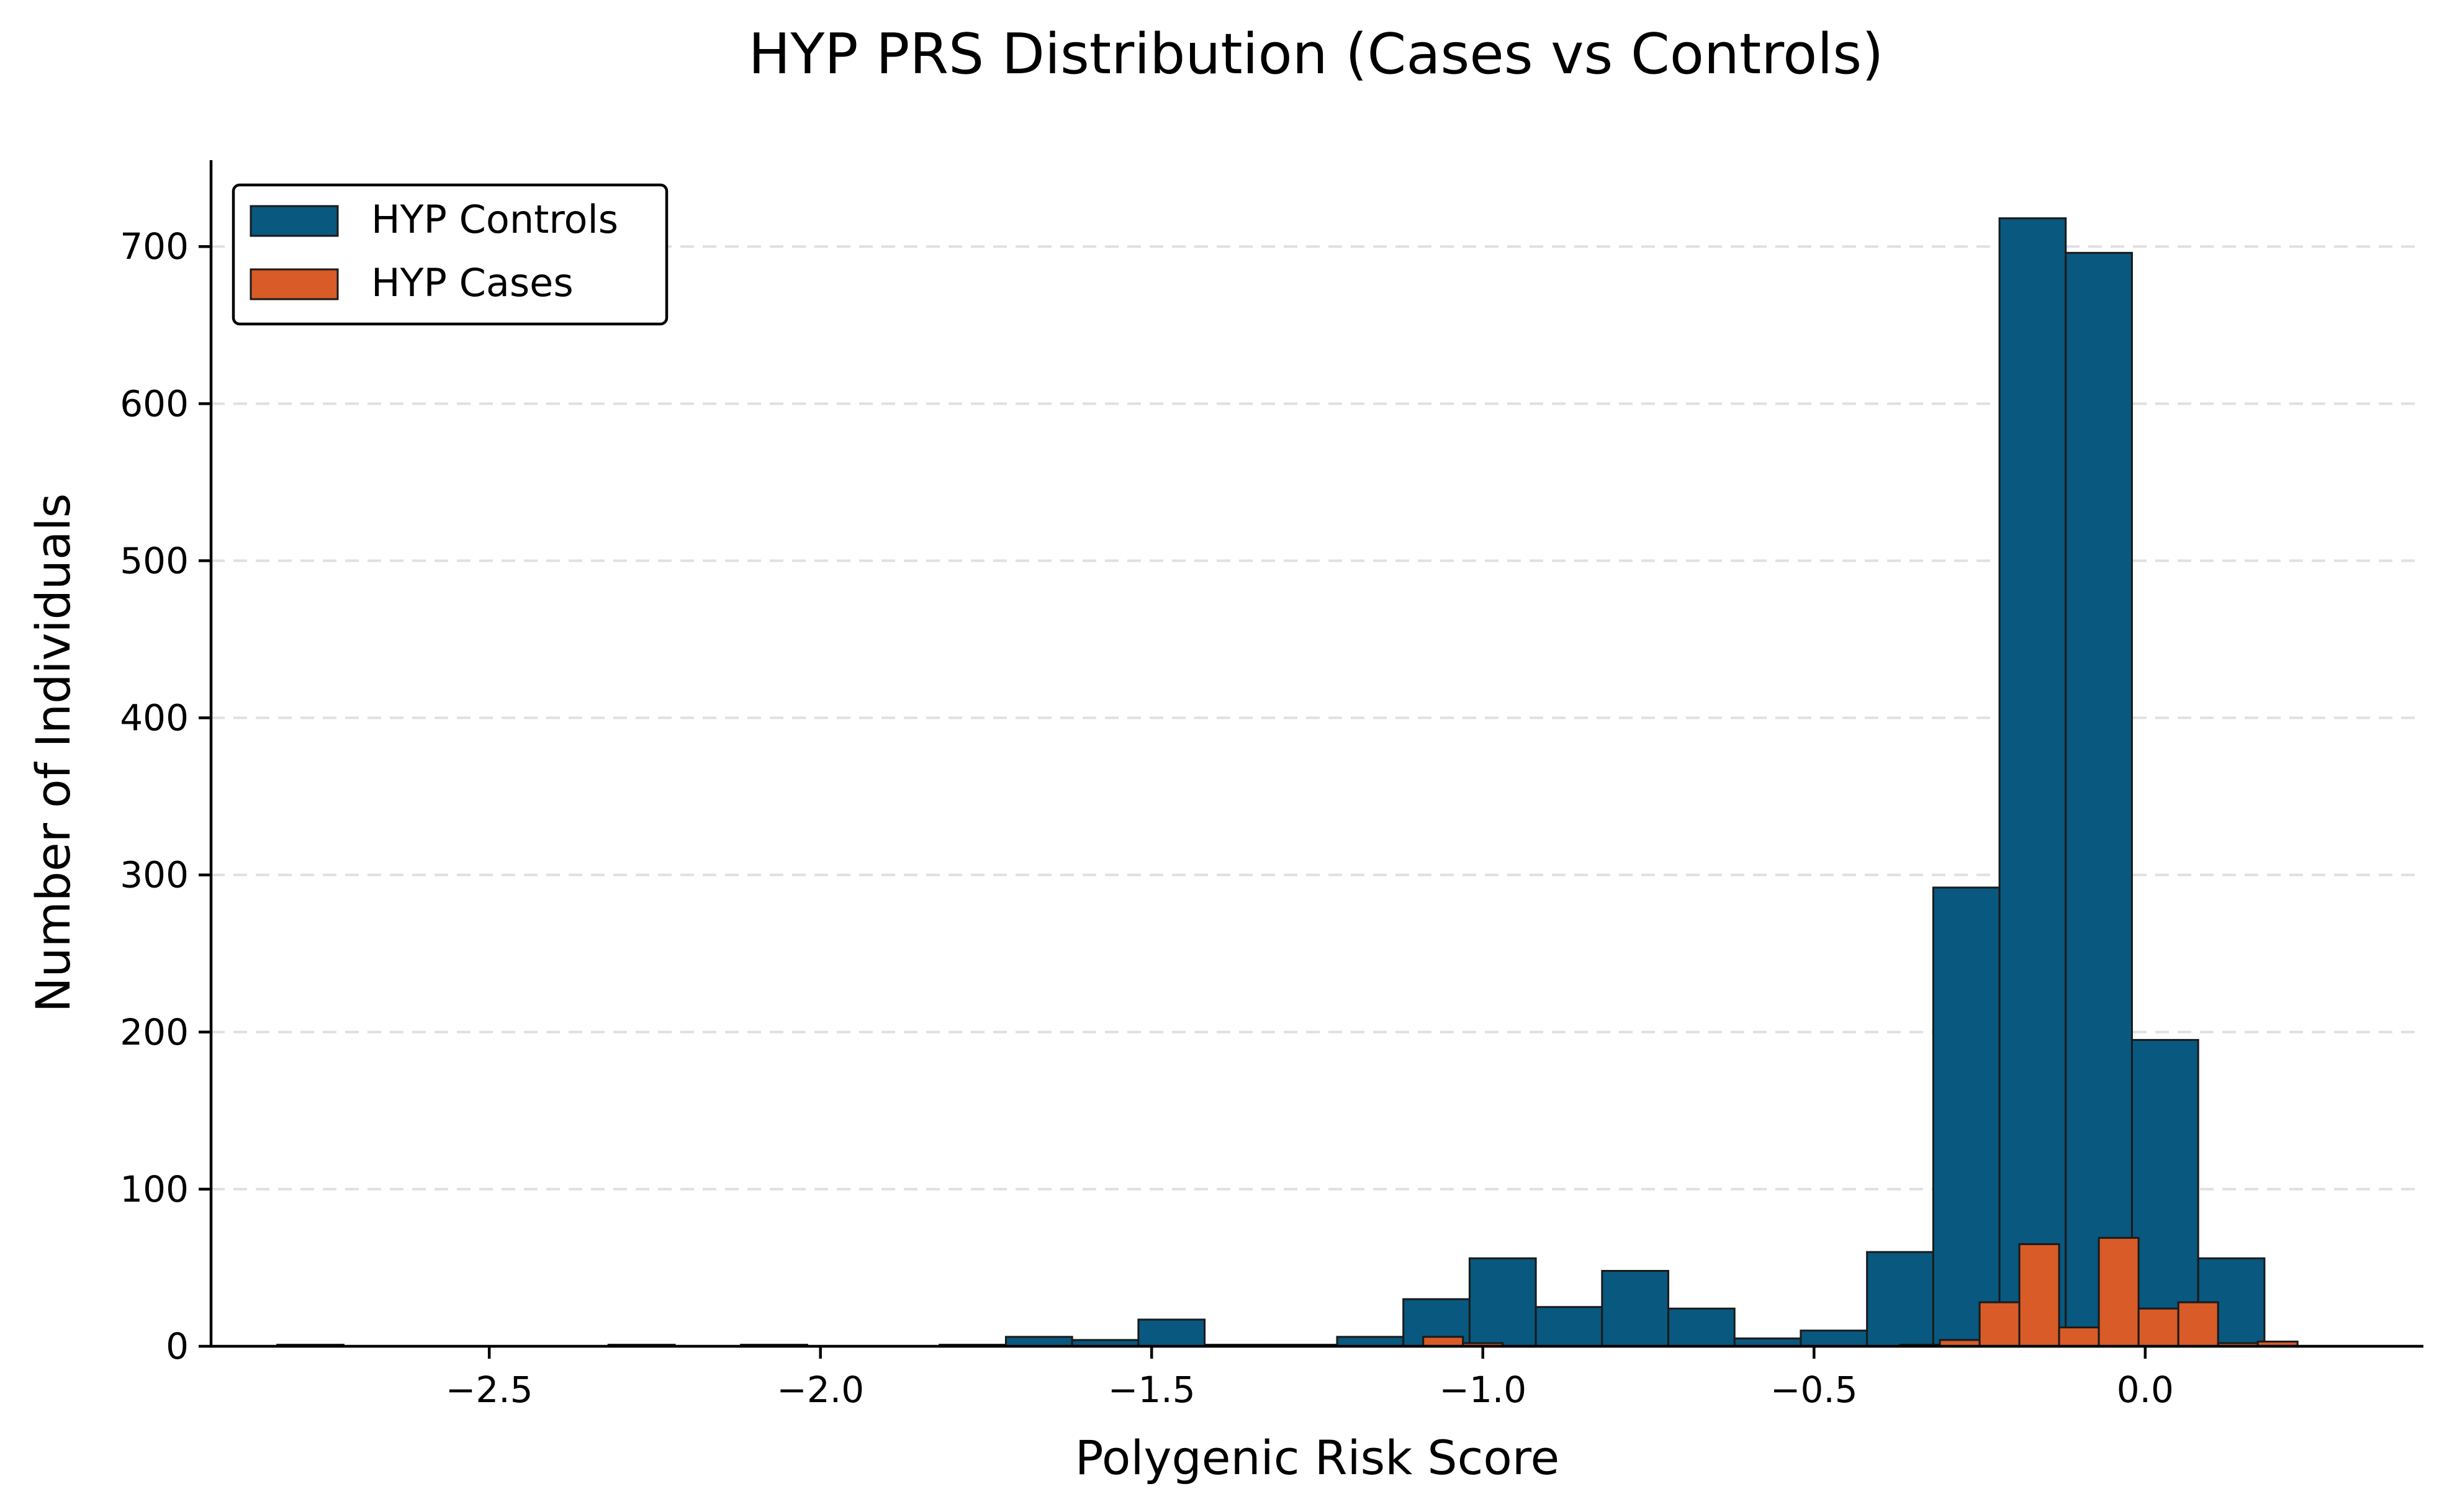 Image resolution: width=2447 pixels, height=1512 pixels. What do you see at coordinates (154, 404) in the screenshot?
I see `y-tick-label: 600` at bounding box center [154, 404].